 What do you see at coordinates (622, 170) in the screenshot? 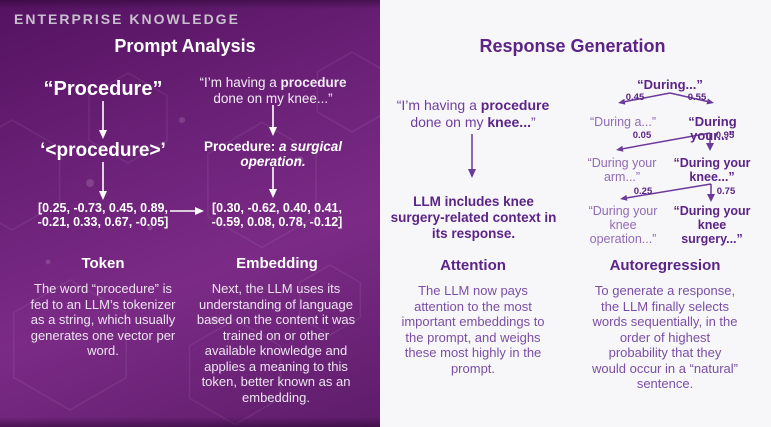
I see `tree-node: “During your arm...”` at bounding box center [622, 170].